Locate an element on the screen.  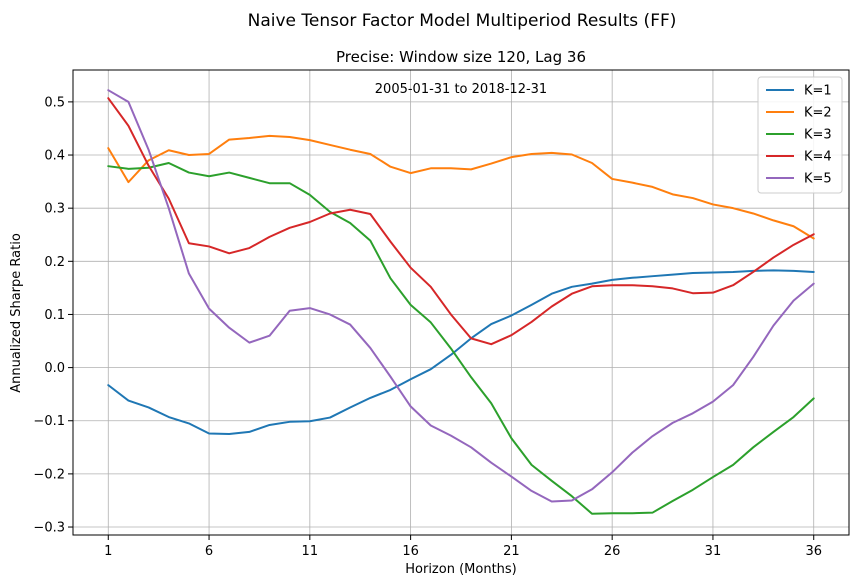
date-range-annotation: 2005-01-31 to 2018-12-31 is located at coordinates (461, 89).